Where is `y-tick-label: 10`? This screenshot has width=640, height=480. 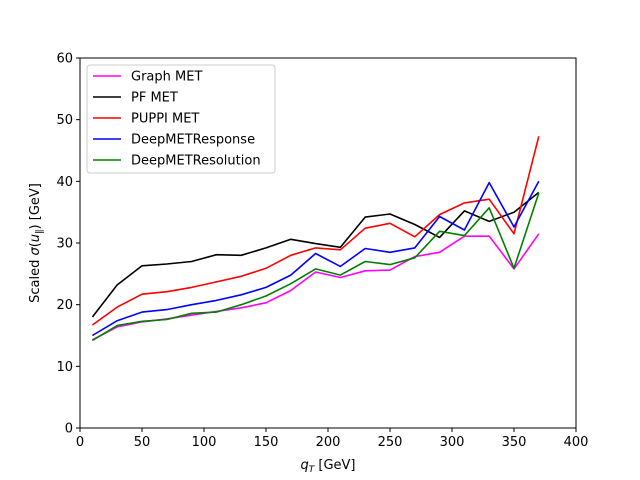
y-tick-label: 10 is located at coordinates (64, 367).